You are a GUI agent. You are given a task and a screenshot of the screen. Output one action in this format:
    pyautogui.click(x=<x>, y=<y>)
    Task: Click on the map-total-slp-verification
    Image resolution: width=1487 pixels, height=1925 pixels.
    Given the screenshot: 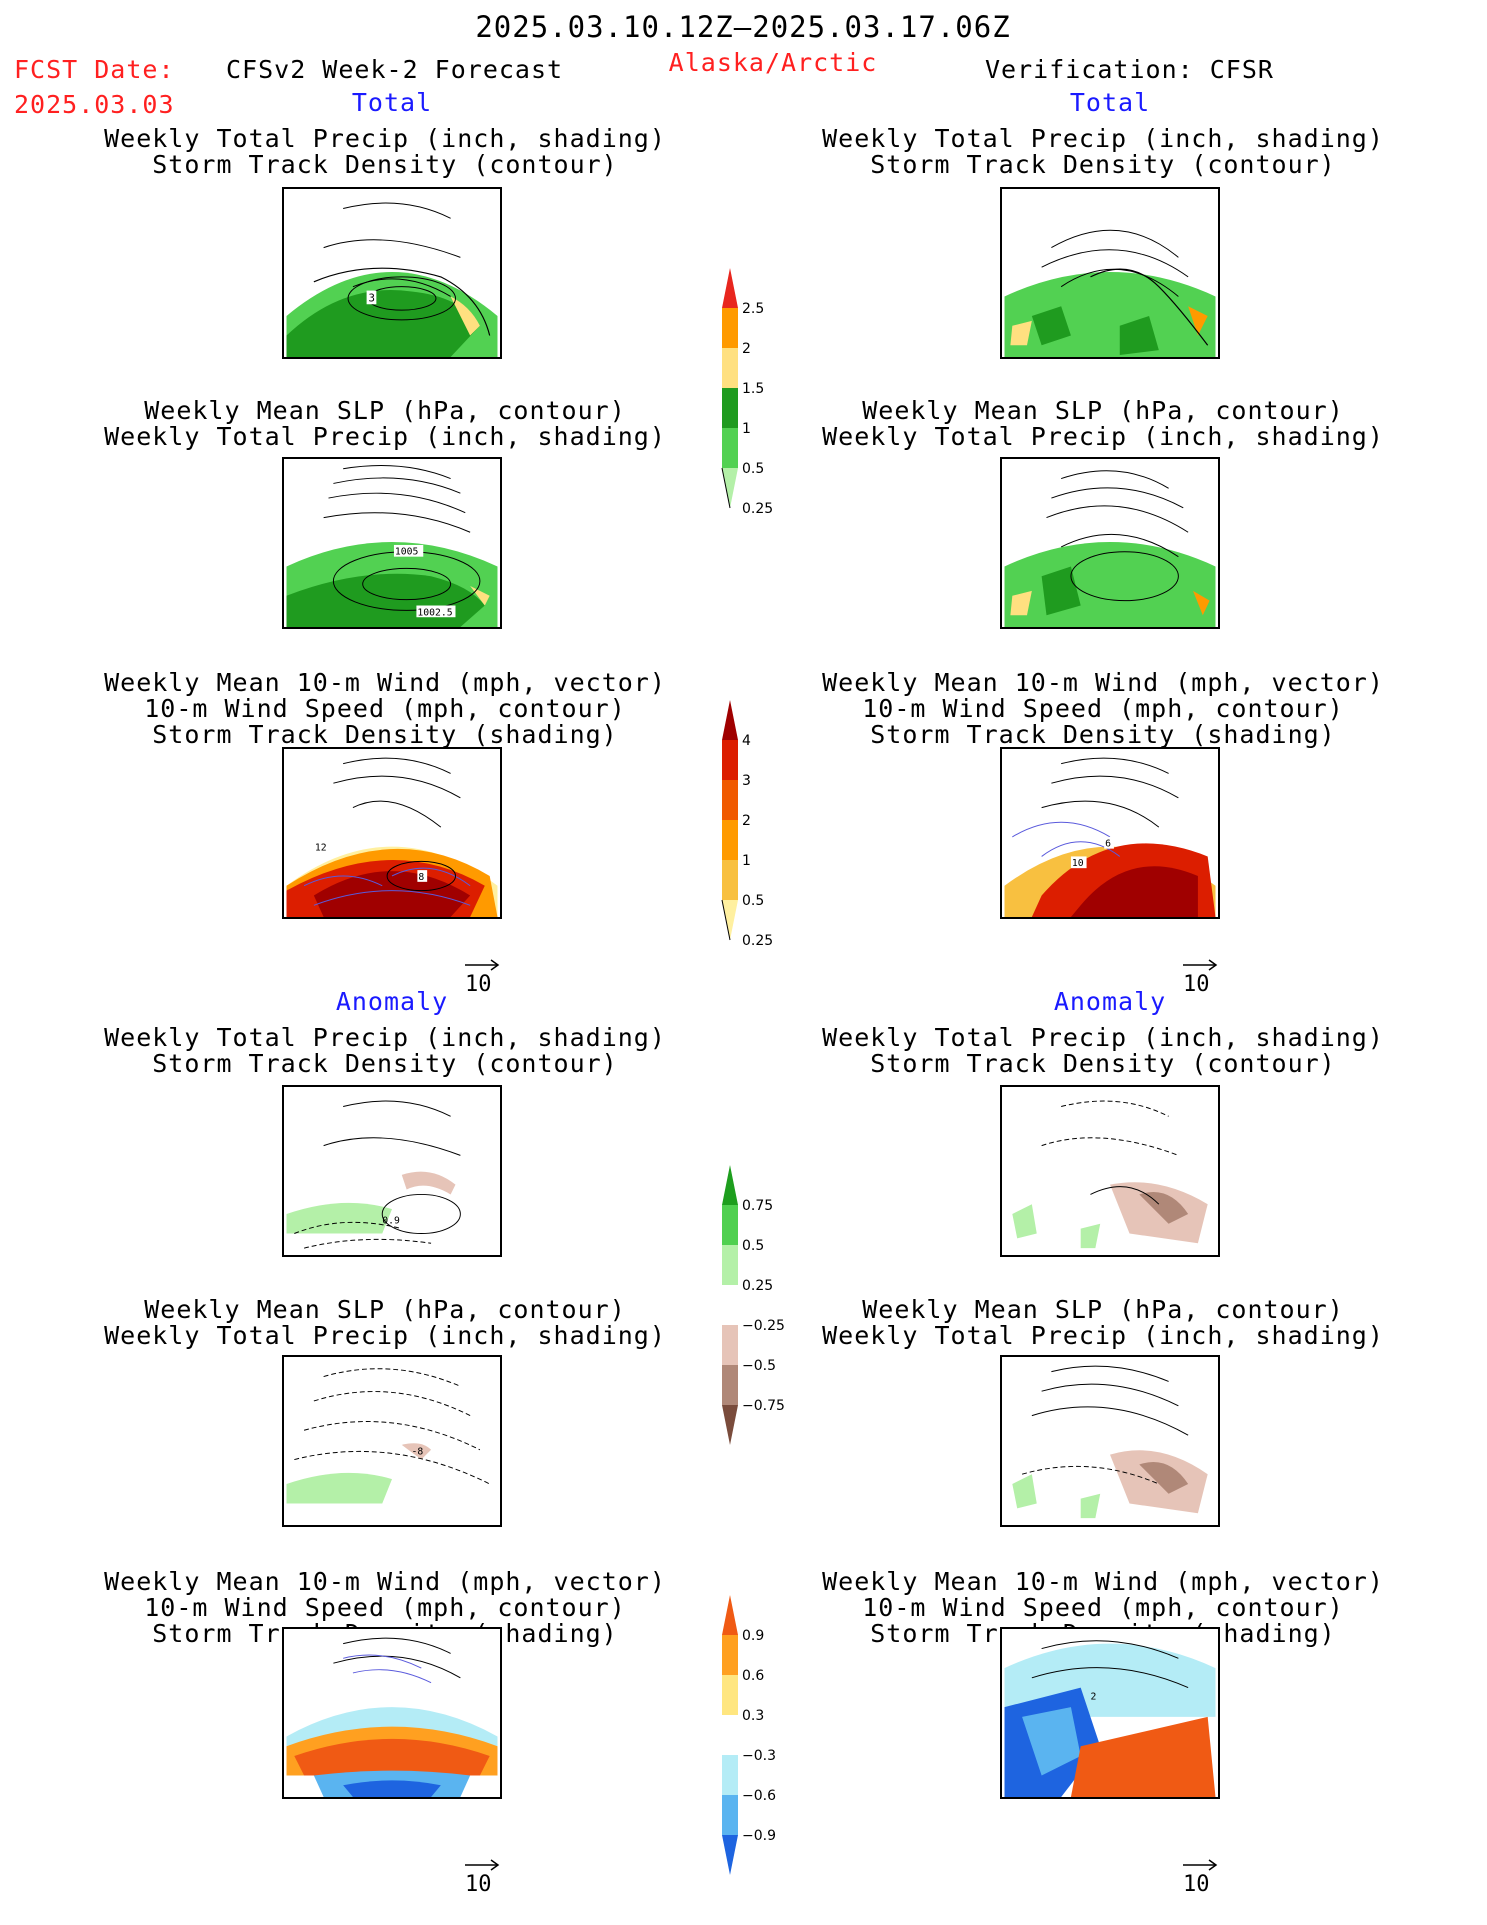 What is the action you would take?
    pyautogui.click(x=1110, y=543)
    